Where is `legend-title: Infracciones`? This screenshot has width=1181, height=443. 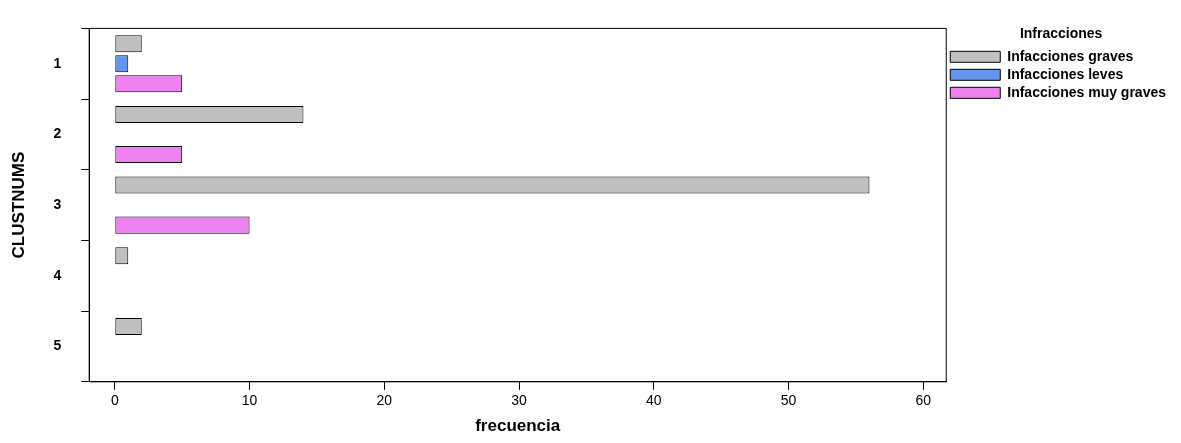 legend-title: Infracciones is located at coordinates (1061, 32).